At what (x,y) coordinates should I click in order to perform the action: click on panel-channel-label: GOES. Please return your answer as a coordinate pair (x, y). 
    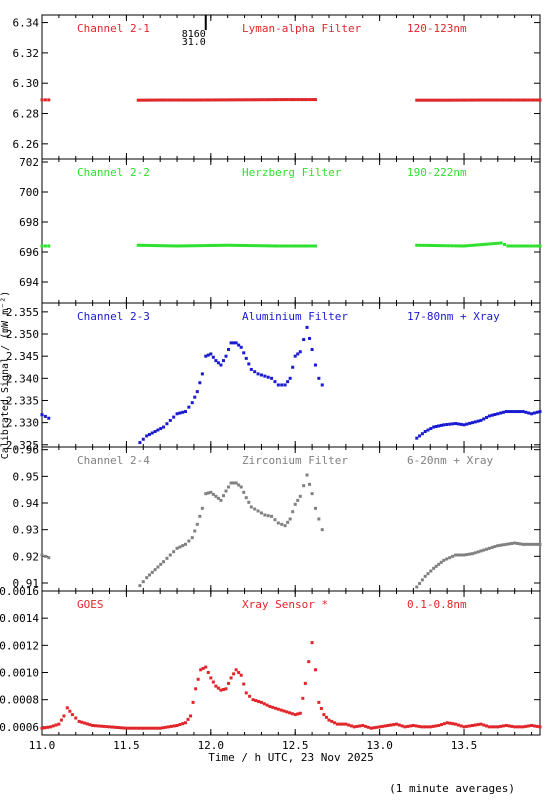
    Looking at the image, I should click on (90, 604).